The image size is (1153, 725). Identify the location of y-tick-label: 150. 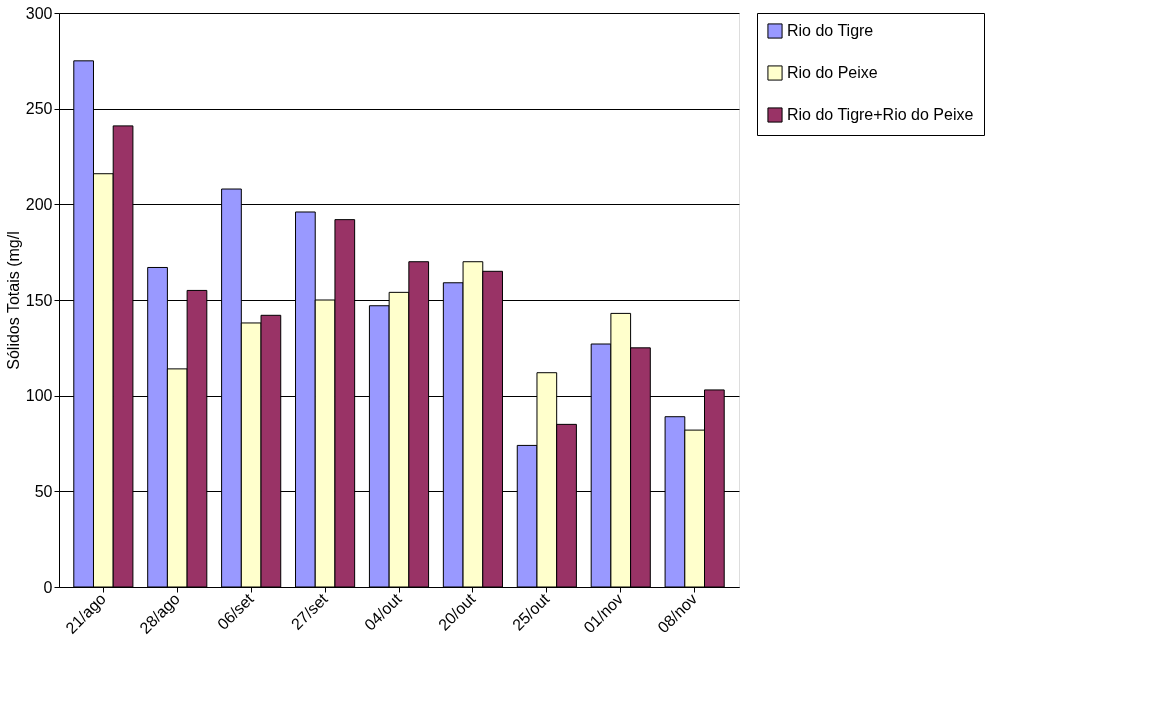
(39, 300).